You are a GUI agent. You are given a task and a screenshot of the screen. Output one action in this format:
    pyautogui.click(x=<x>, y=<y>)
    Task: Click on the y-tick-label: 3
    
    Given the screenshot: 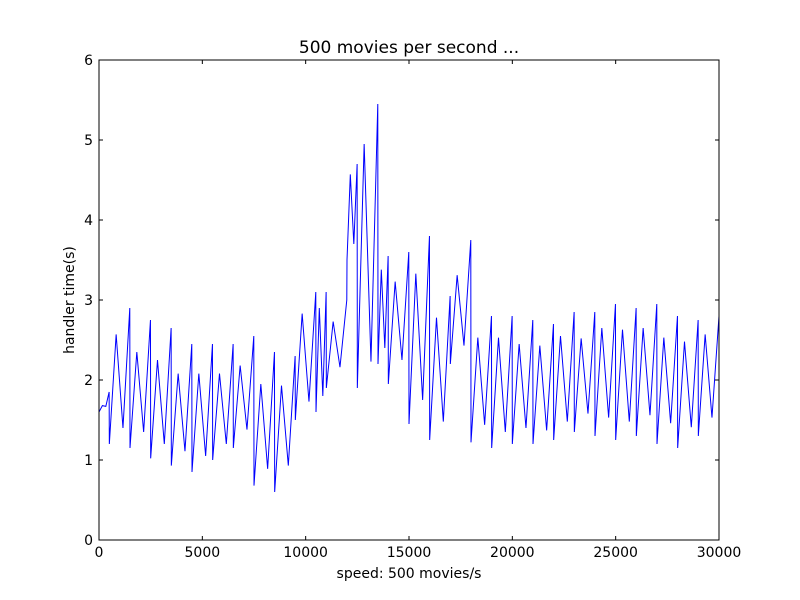 What is the action you would take?
    pyautogui.click(x=88, y=301)
    